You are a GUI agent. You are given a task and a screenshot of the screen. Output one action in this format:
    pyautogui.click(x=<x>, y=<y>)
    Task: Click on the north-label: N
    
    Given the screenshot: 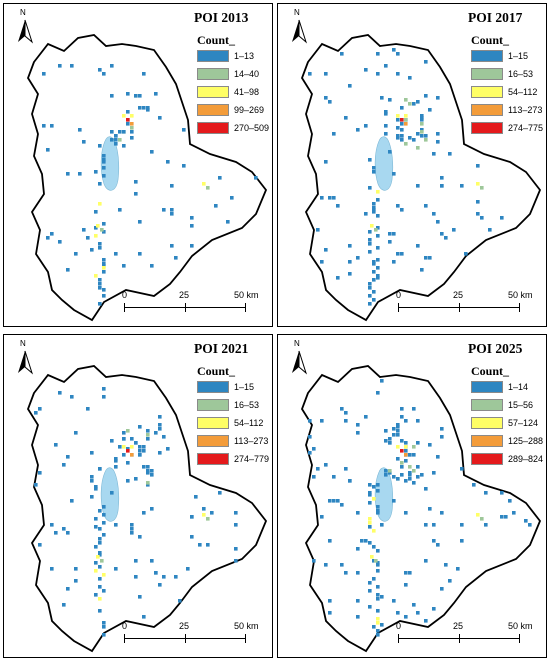 What is the action you would take?
    pyautogui.click(x=23, y=12)
    